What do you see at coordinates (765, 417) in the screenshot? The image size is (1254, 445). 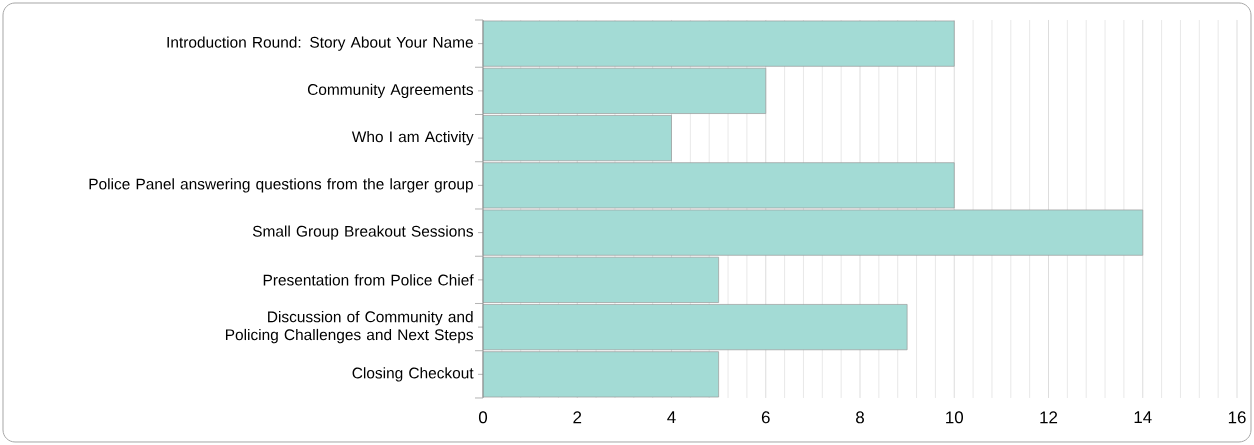 I see `x-tick-label: 6` at bounding box center [765, 417].